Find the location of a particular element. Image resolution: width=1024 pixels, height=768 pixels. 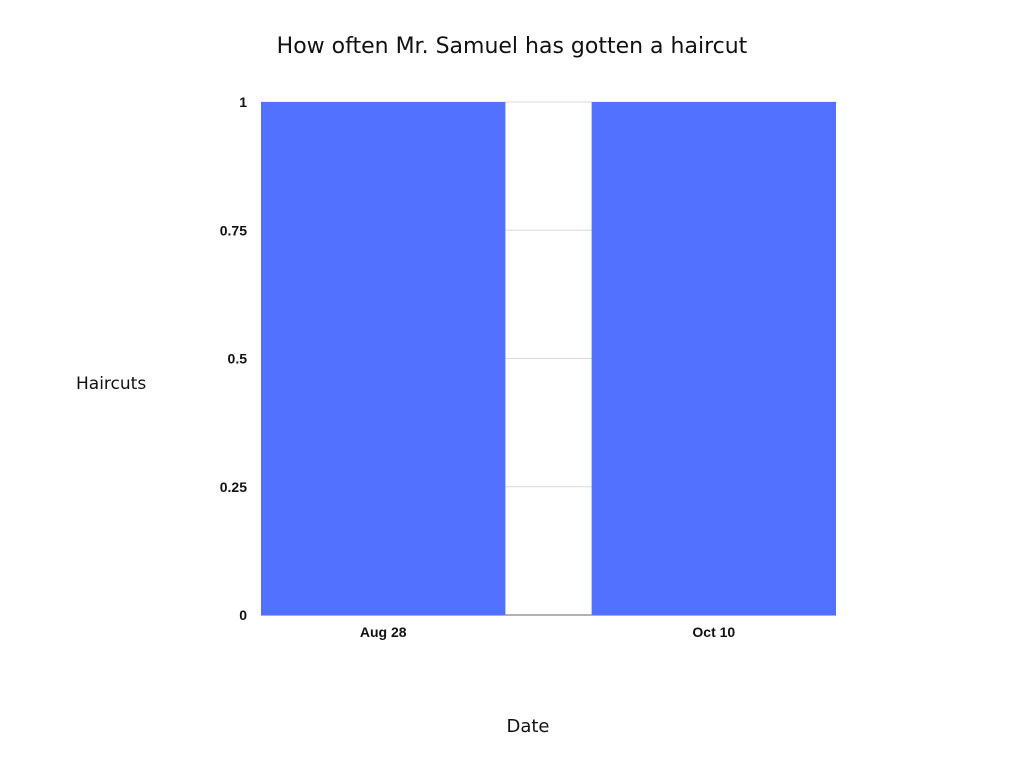

y-tick-label: 0 is located at coordinates (243, 615).